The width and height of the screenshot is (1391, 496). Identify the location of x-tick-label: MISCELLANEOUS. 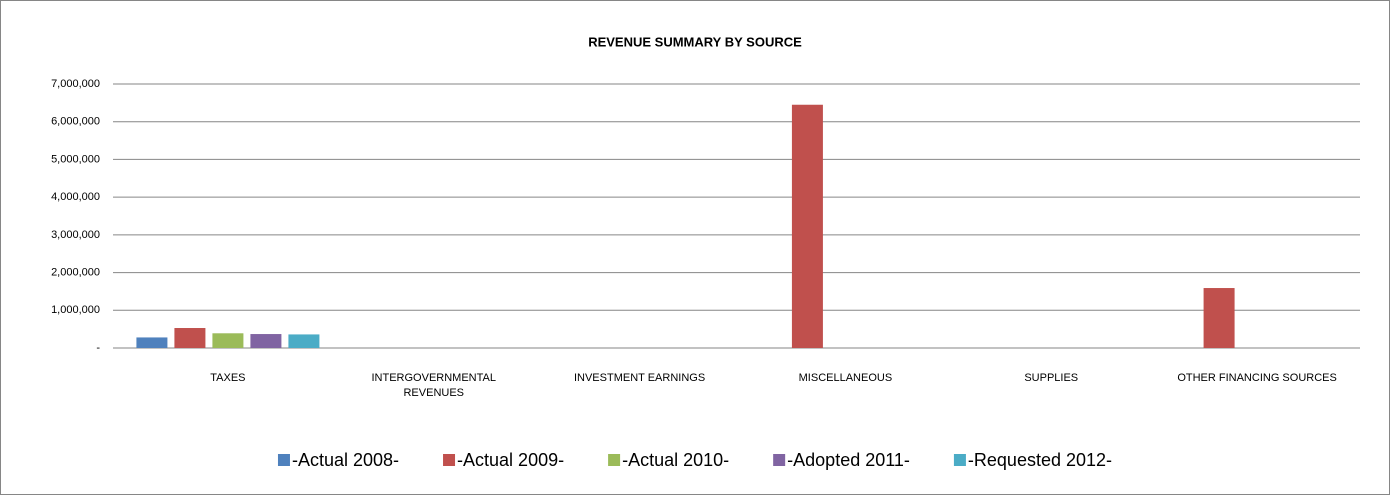
(845, 378).